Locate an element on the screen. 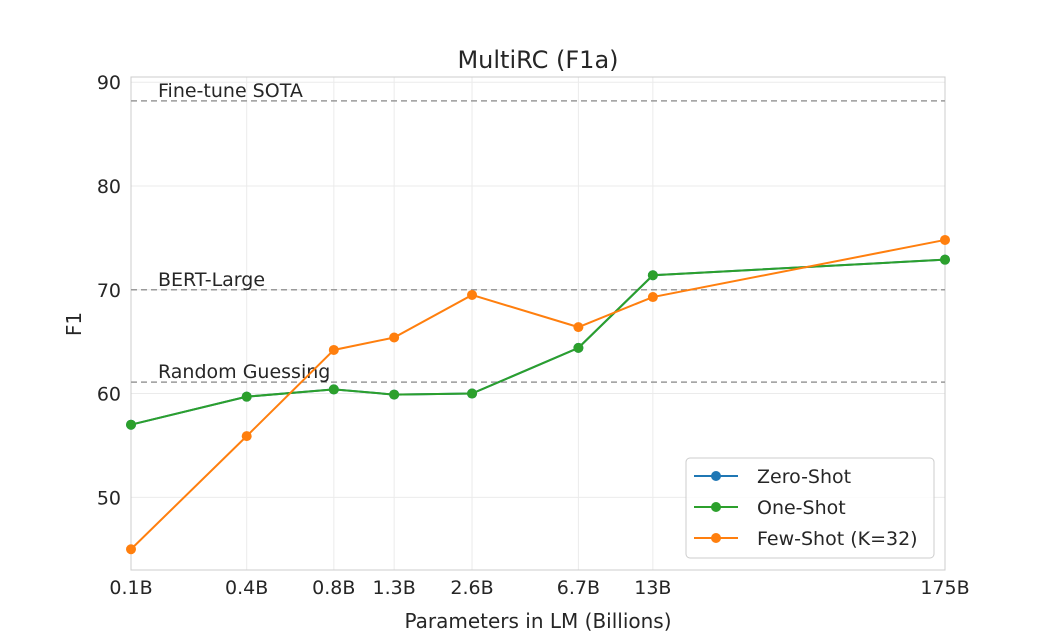 Image resolution: width=1050 pixels, height=640 pixels. legend-label: One-Shot is located at coordinates (801, 508).